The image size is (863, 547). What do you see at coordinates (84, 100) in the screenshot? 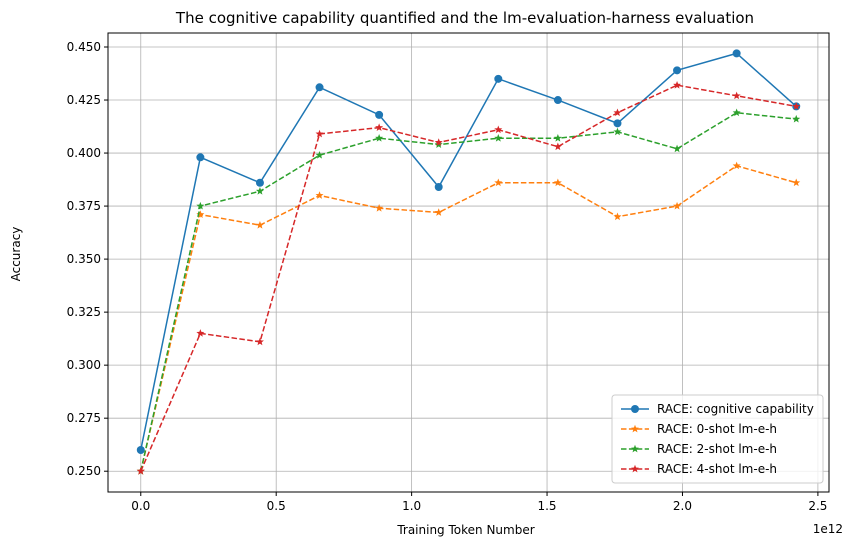
I see `y-tick-label: 0.425` at bounding box center [84, 100].